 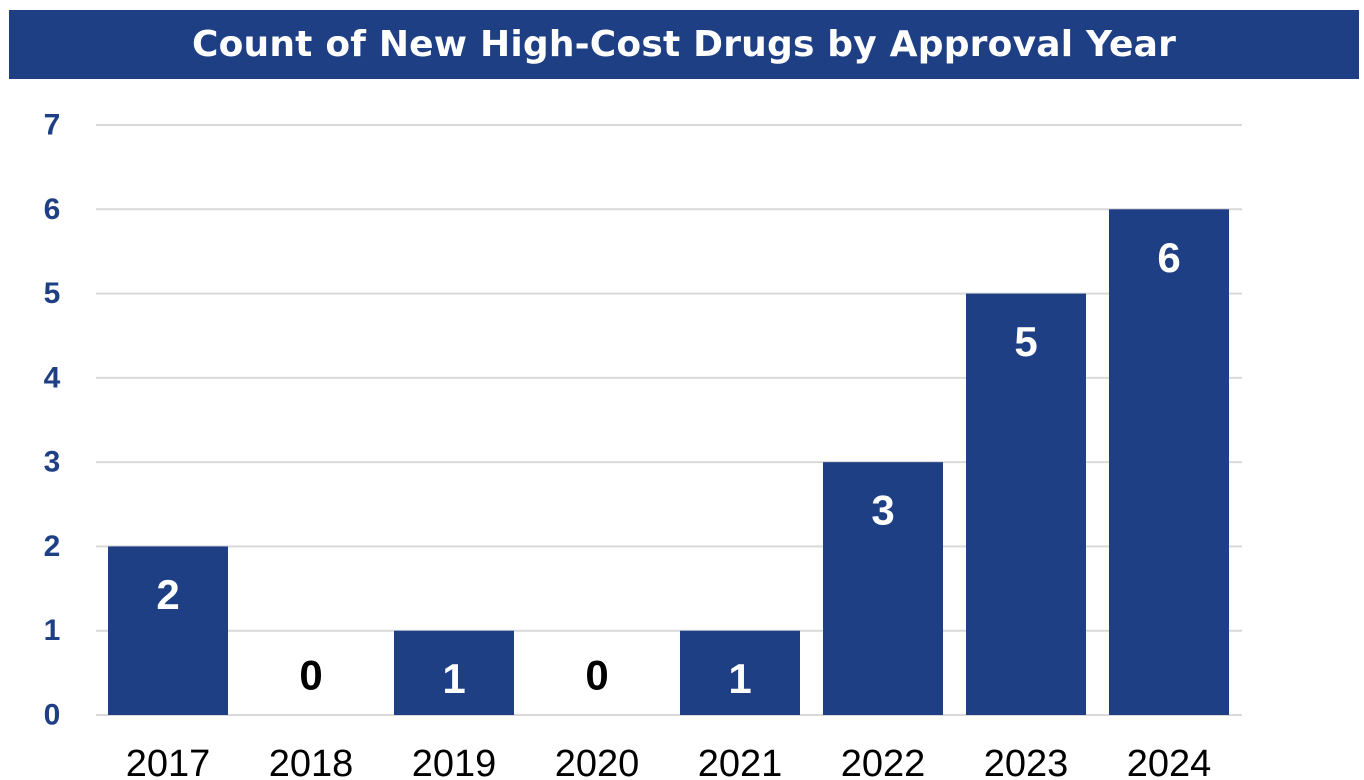 What do you see at coordinates (52, 125) in the screenshot?
I see `y-tick-label: 7` at bounding box center [52, 125].